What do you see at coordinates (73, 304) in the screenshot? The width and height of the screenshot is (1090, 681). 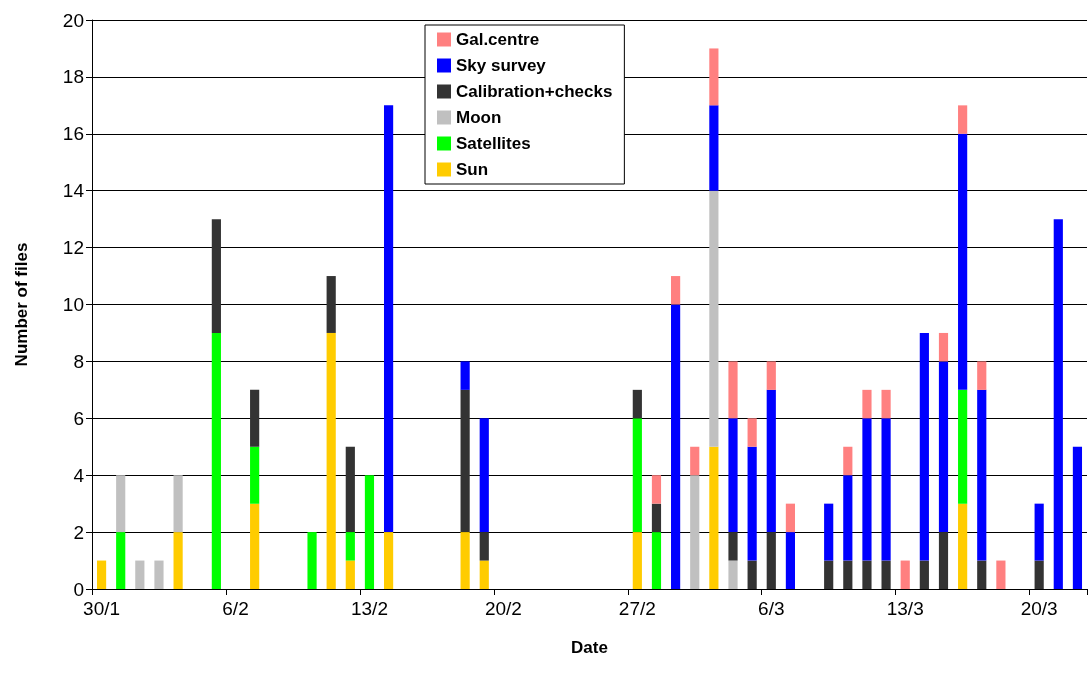 I see `y-tick-label: 10` at bounding box center [73, 304].